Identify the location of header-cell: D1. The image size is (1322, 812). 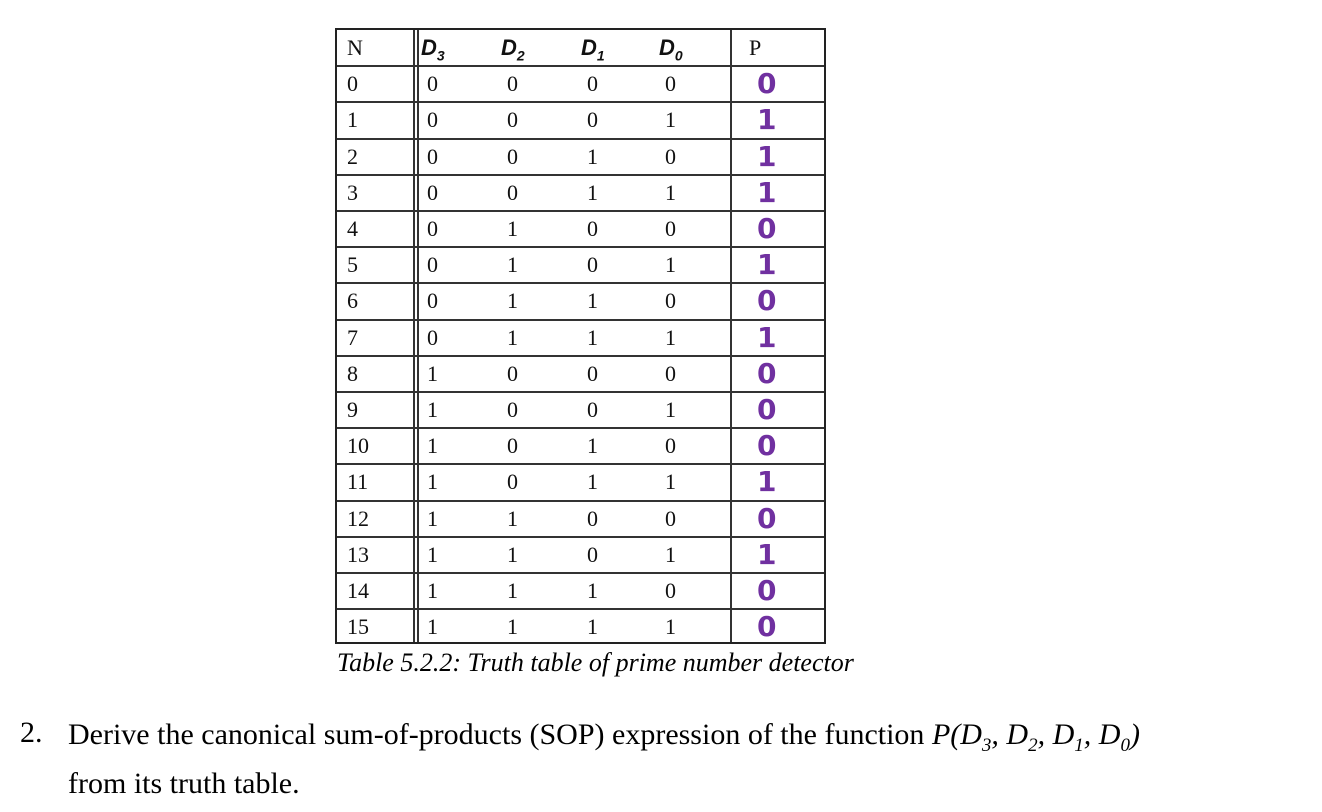
(593, 51).